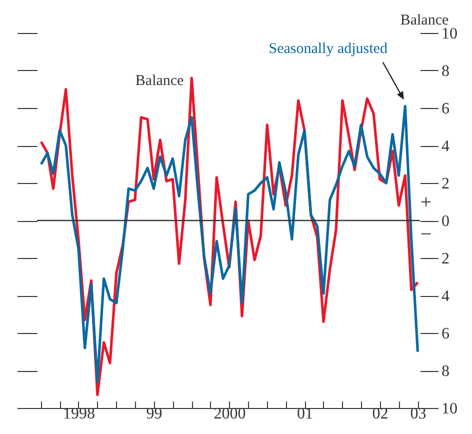 Image resolution: width=472 pixels, height=434 pixels. I want to click on annotation: +, so click(426, 203).